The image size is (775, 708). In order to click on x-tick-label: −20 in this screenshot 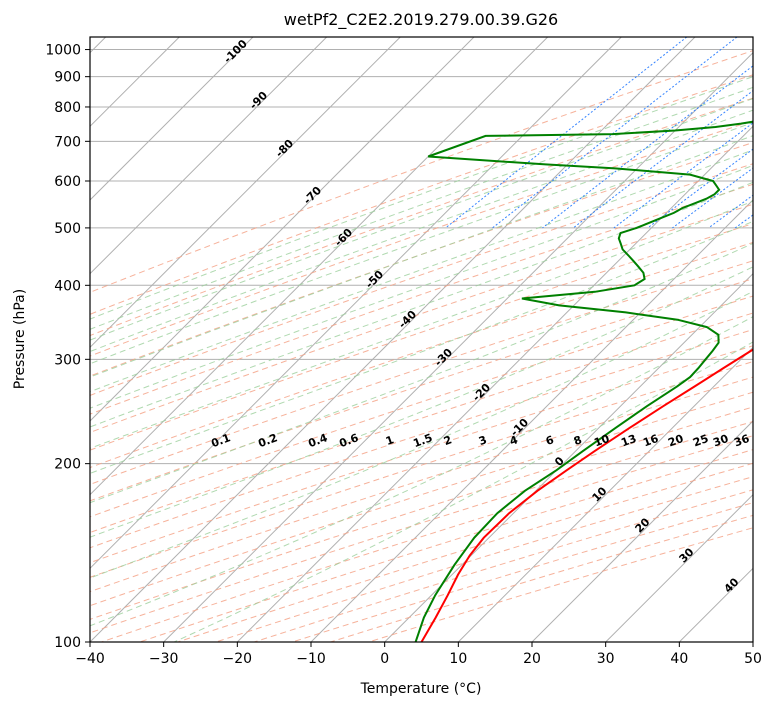, I will do `click(238, 659)`.